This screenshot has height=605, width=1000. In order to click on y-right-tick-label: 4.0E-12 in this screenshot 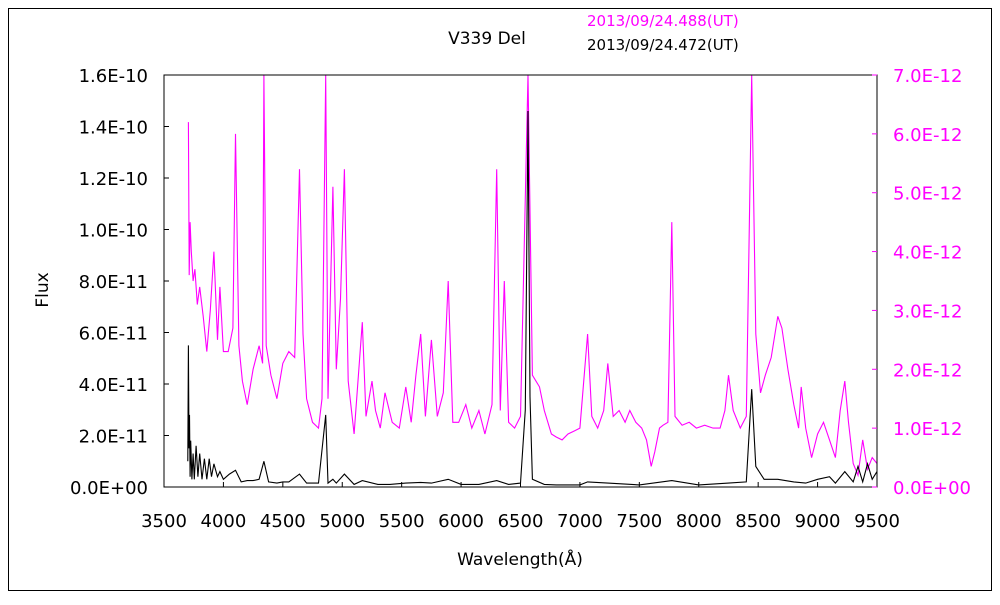, I will do `click(927, 253)`.